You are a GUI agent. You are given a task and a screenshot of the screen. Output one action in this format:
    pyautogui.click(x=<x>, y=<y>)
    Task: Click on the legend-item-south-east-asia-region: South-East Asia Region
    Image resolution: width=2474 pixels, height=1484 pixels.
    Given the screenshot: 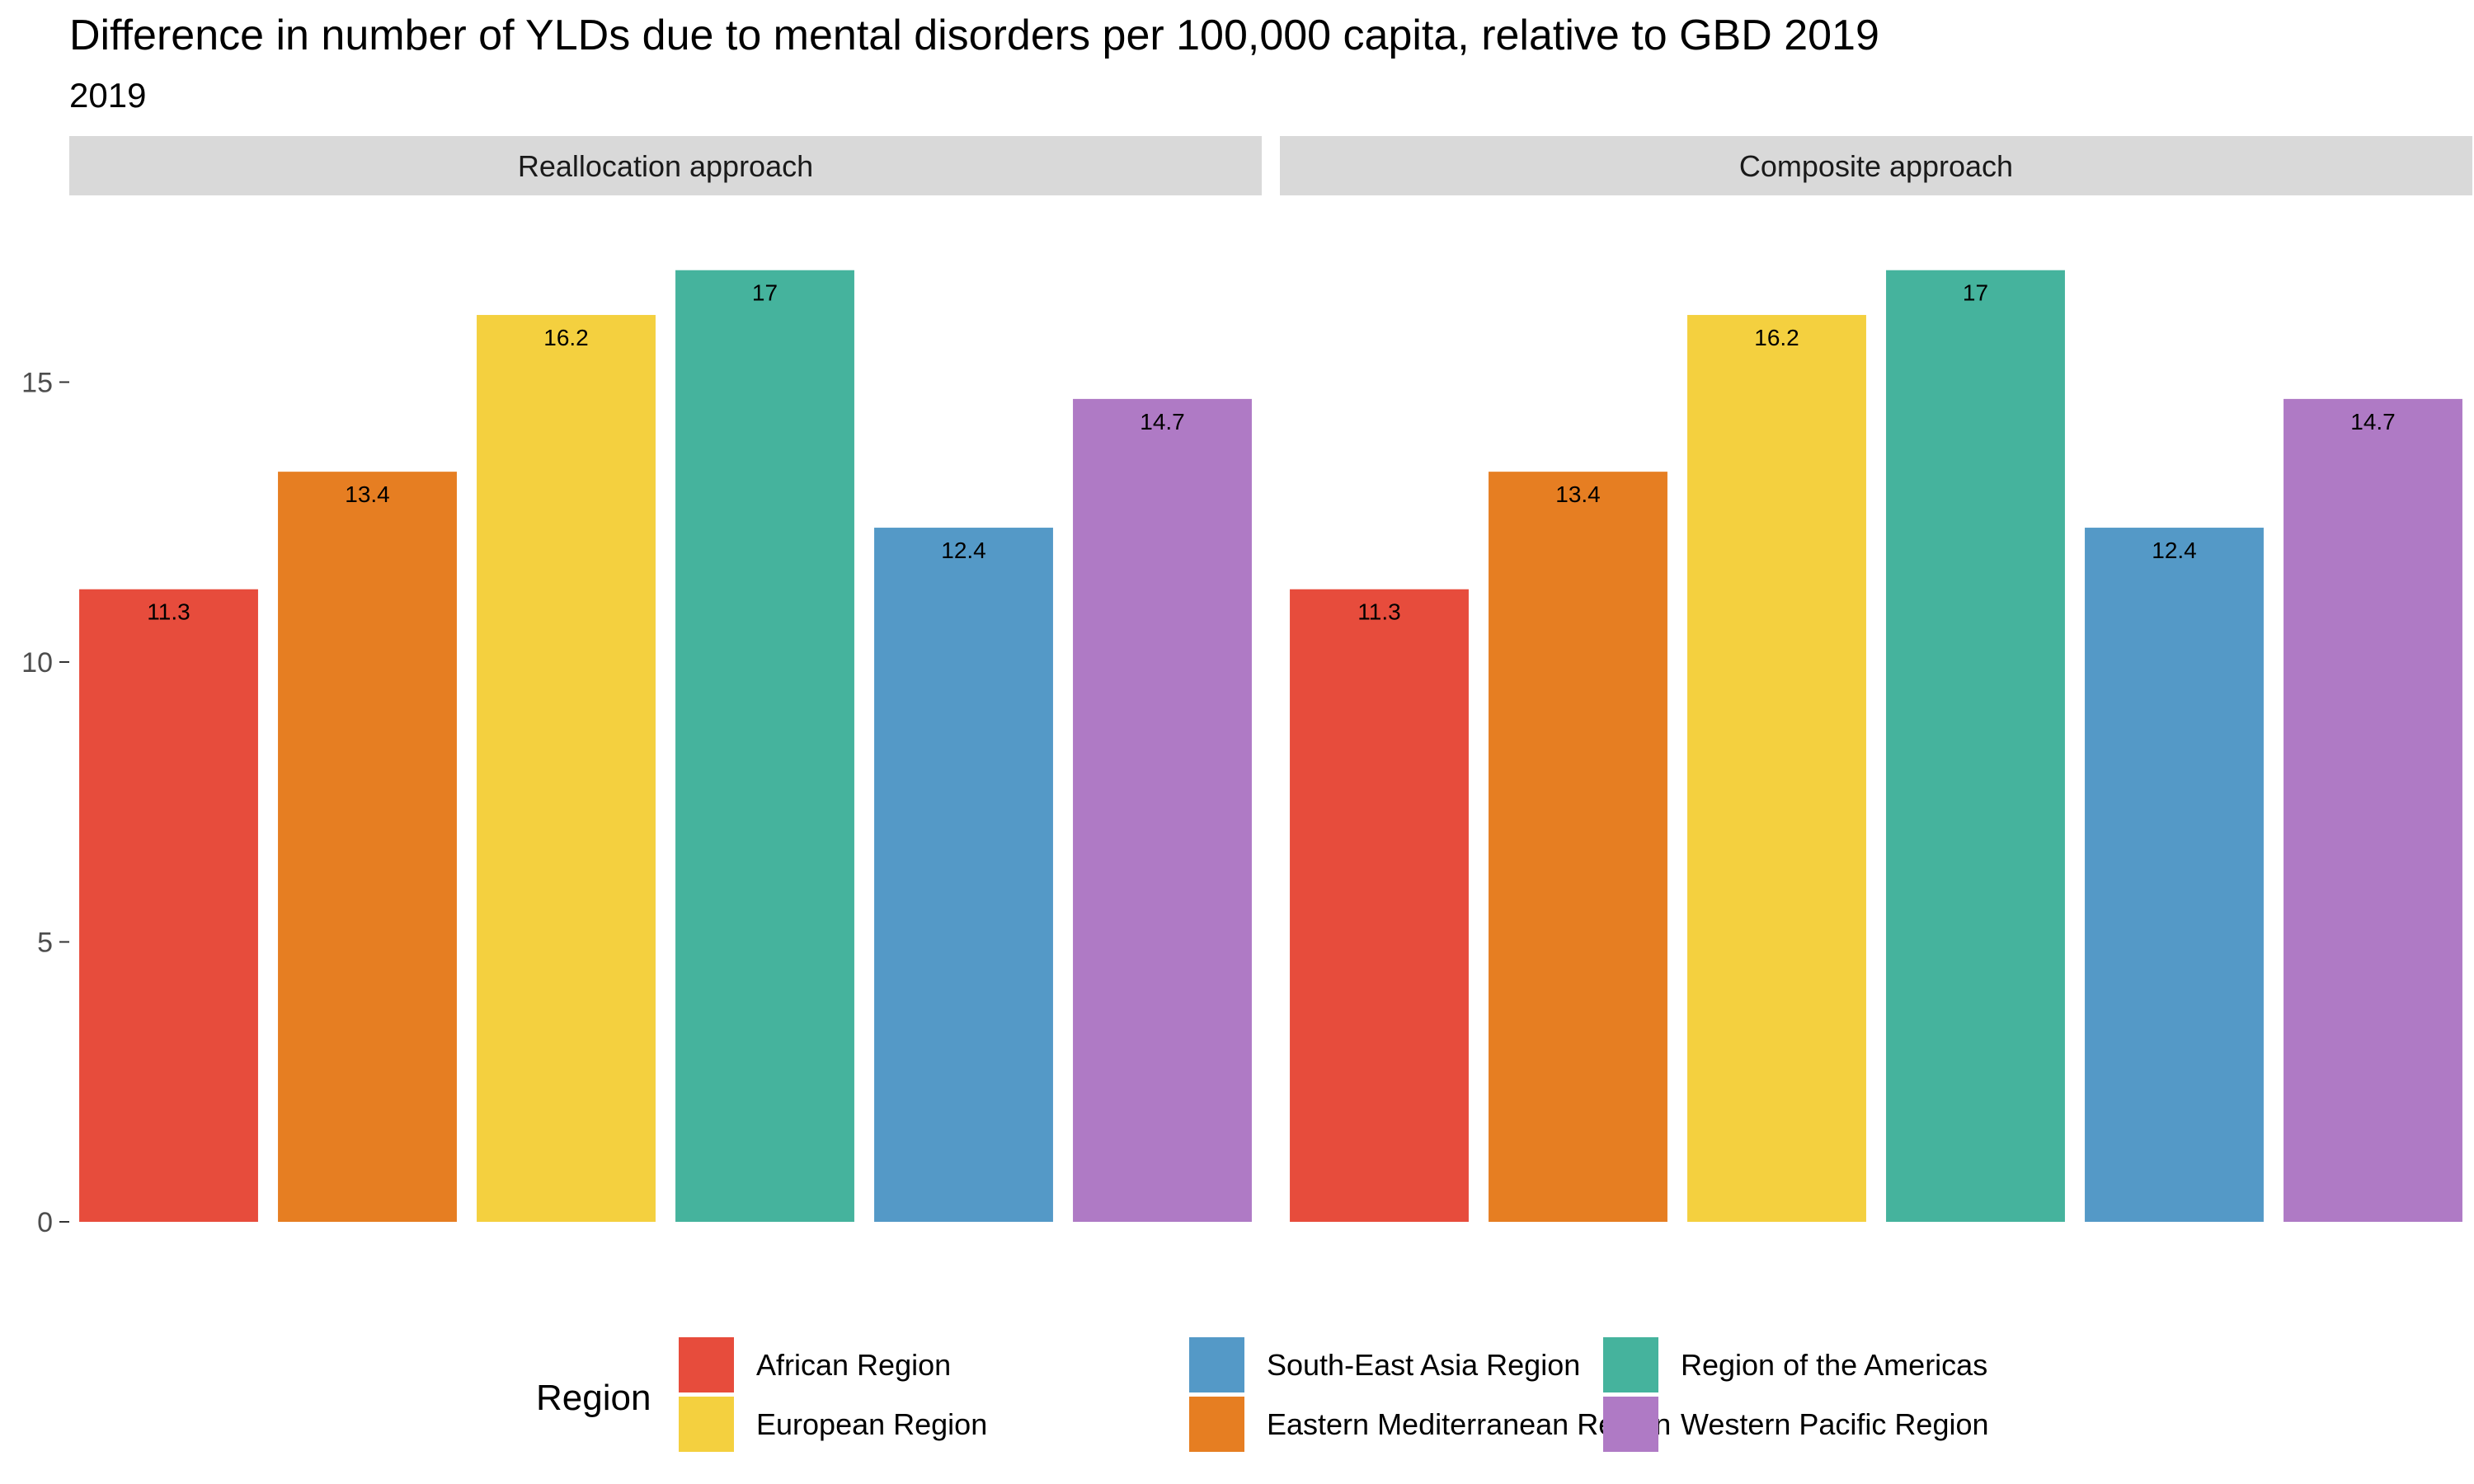 What is the action you would take?
    pyautogui.click(x=1384, y=1364)
    